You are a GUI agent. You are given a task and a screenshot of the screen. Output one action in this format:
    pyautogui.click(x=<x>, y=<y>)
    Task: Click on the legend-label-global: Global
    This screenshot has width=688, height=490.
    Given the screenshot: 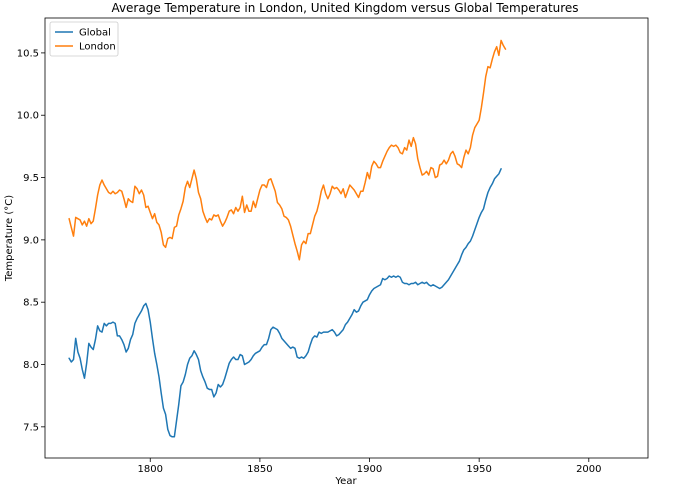 What is the action you would take?
    pyautogui.click(x=95, y=33)
    